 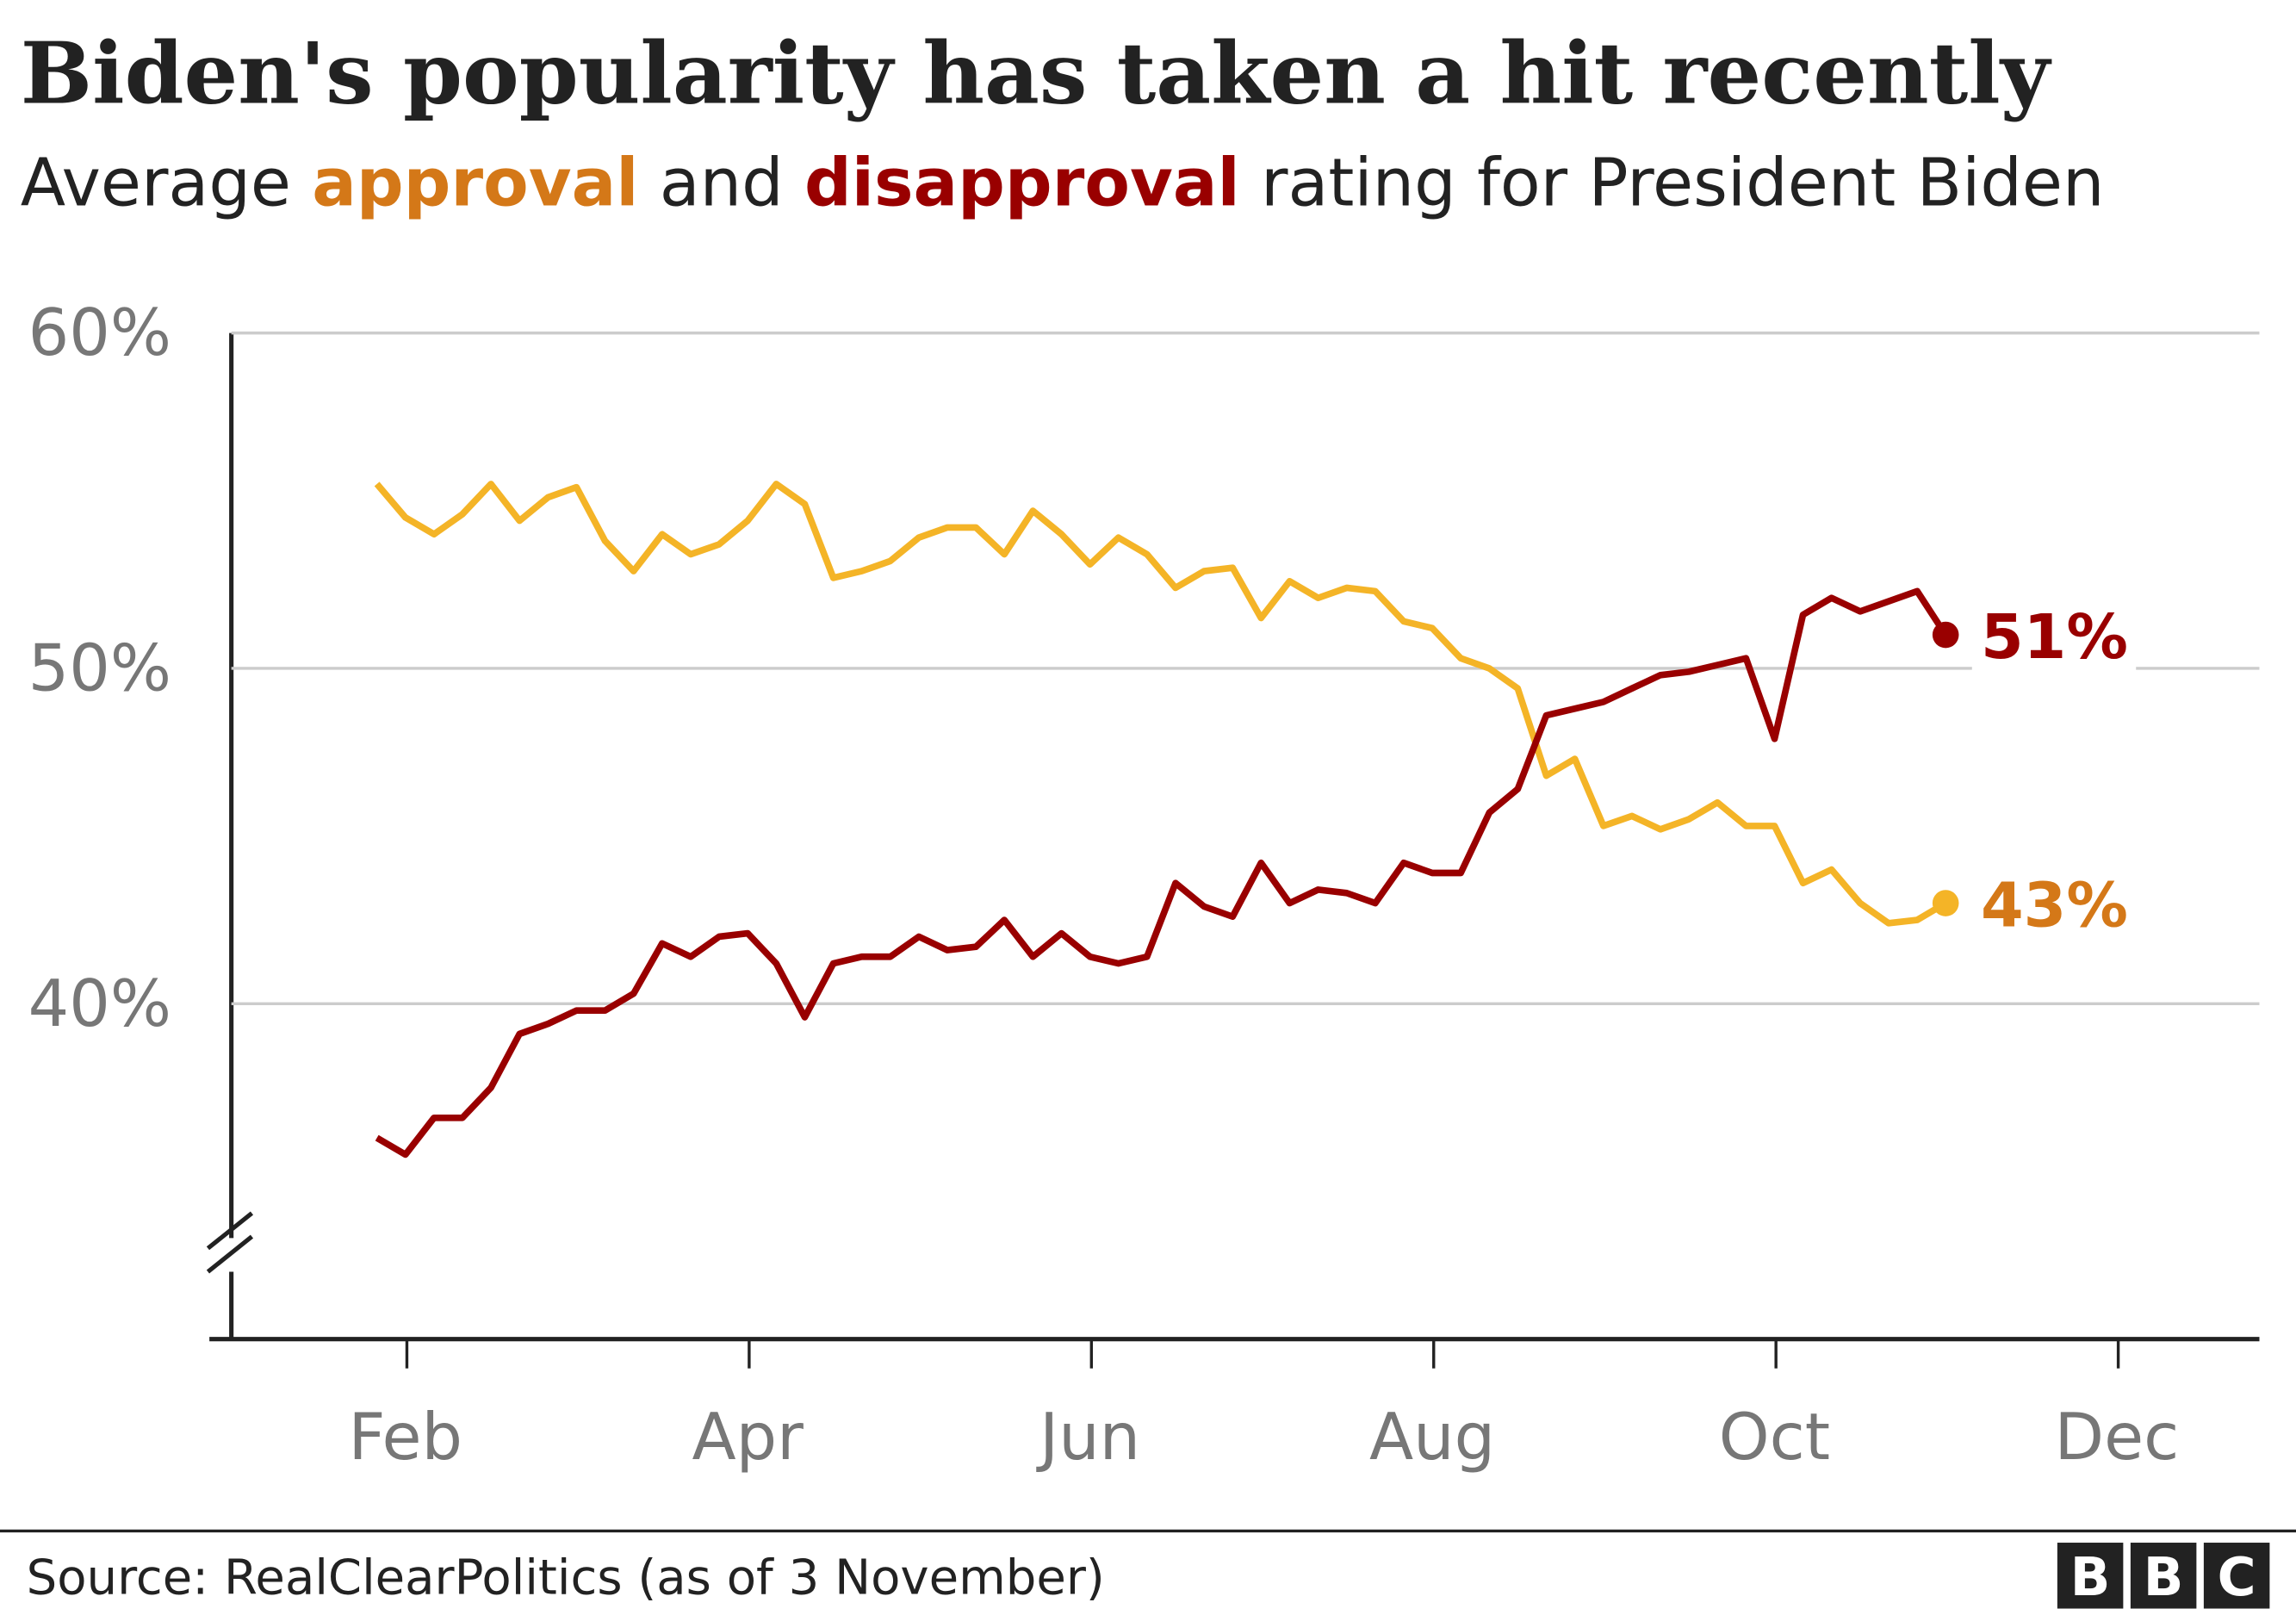 I want to click on x-tick-label: Aug, so click(x=1432, y=1437).